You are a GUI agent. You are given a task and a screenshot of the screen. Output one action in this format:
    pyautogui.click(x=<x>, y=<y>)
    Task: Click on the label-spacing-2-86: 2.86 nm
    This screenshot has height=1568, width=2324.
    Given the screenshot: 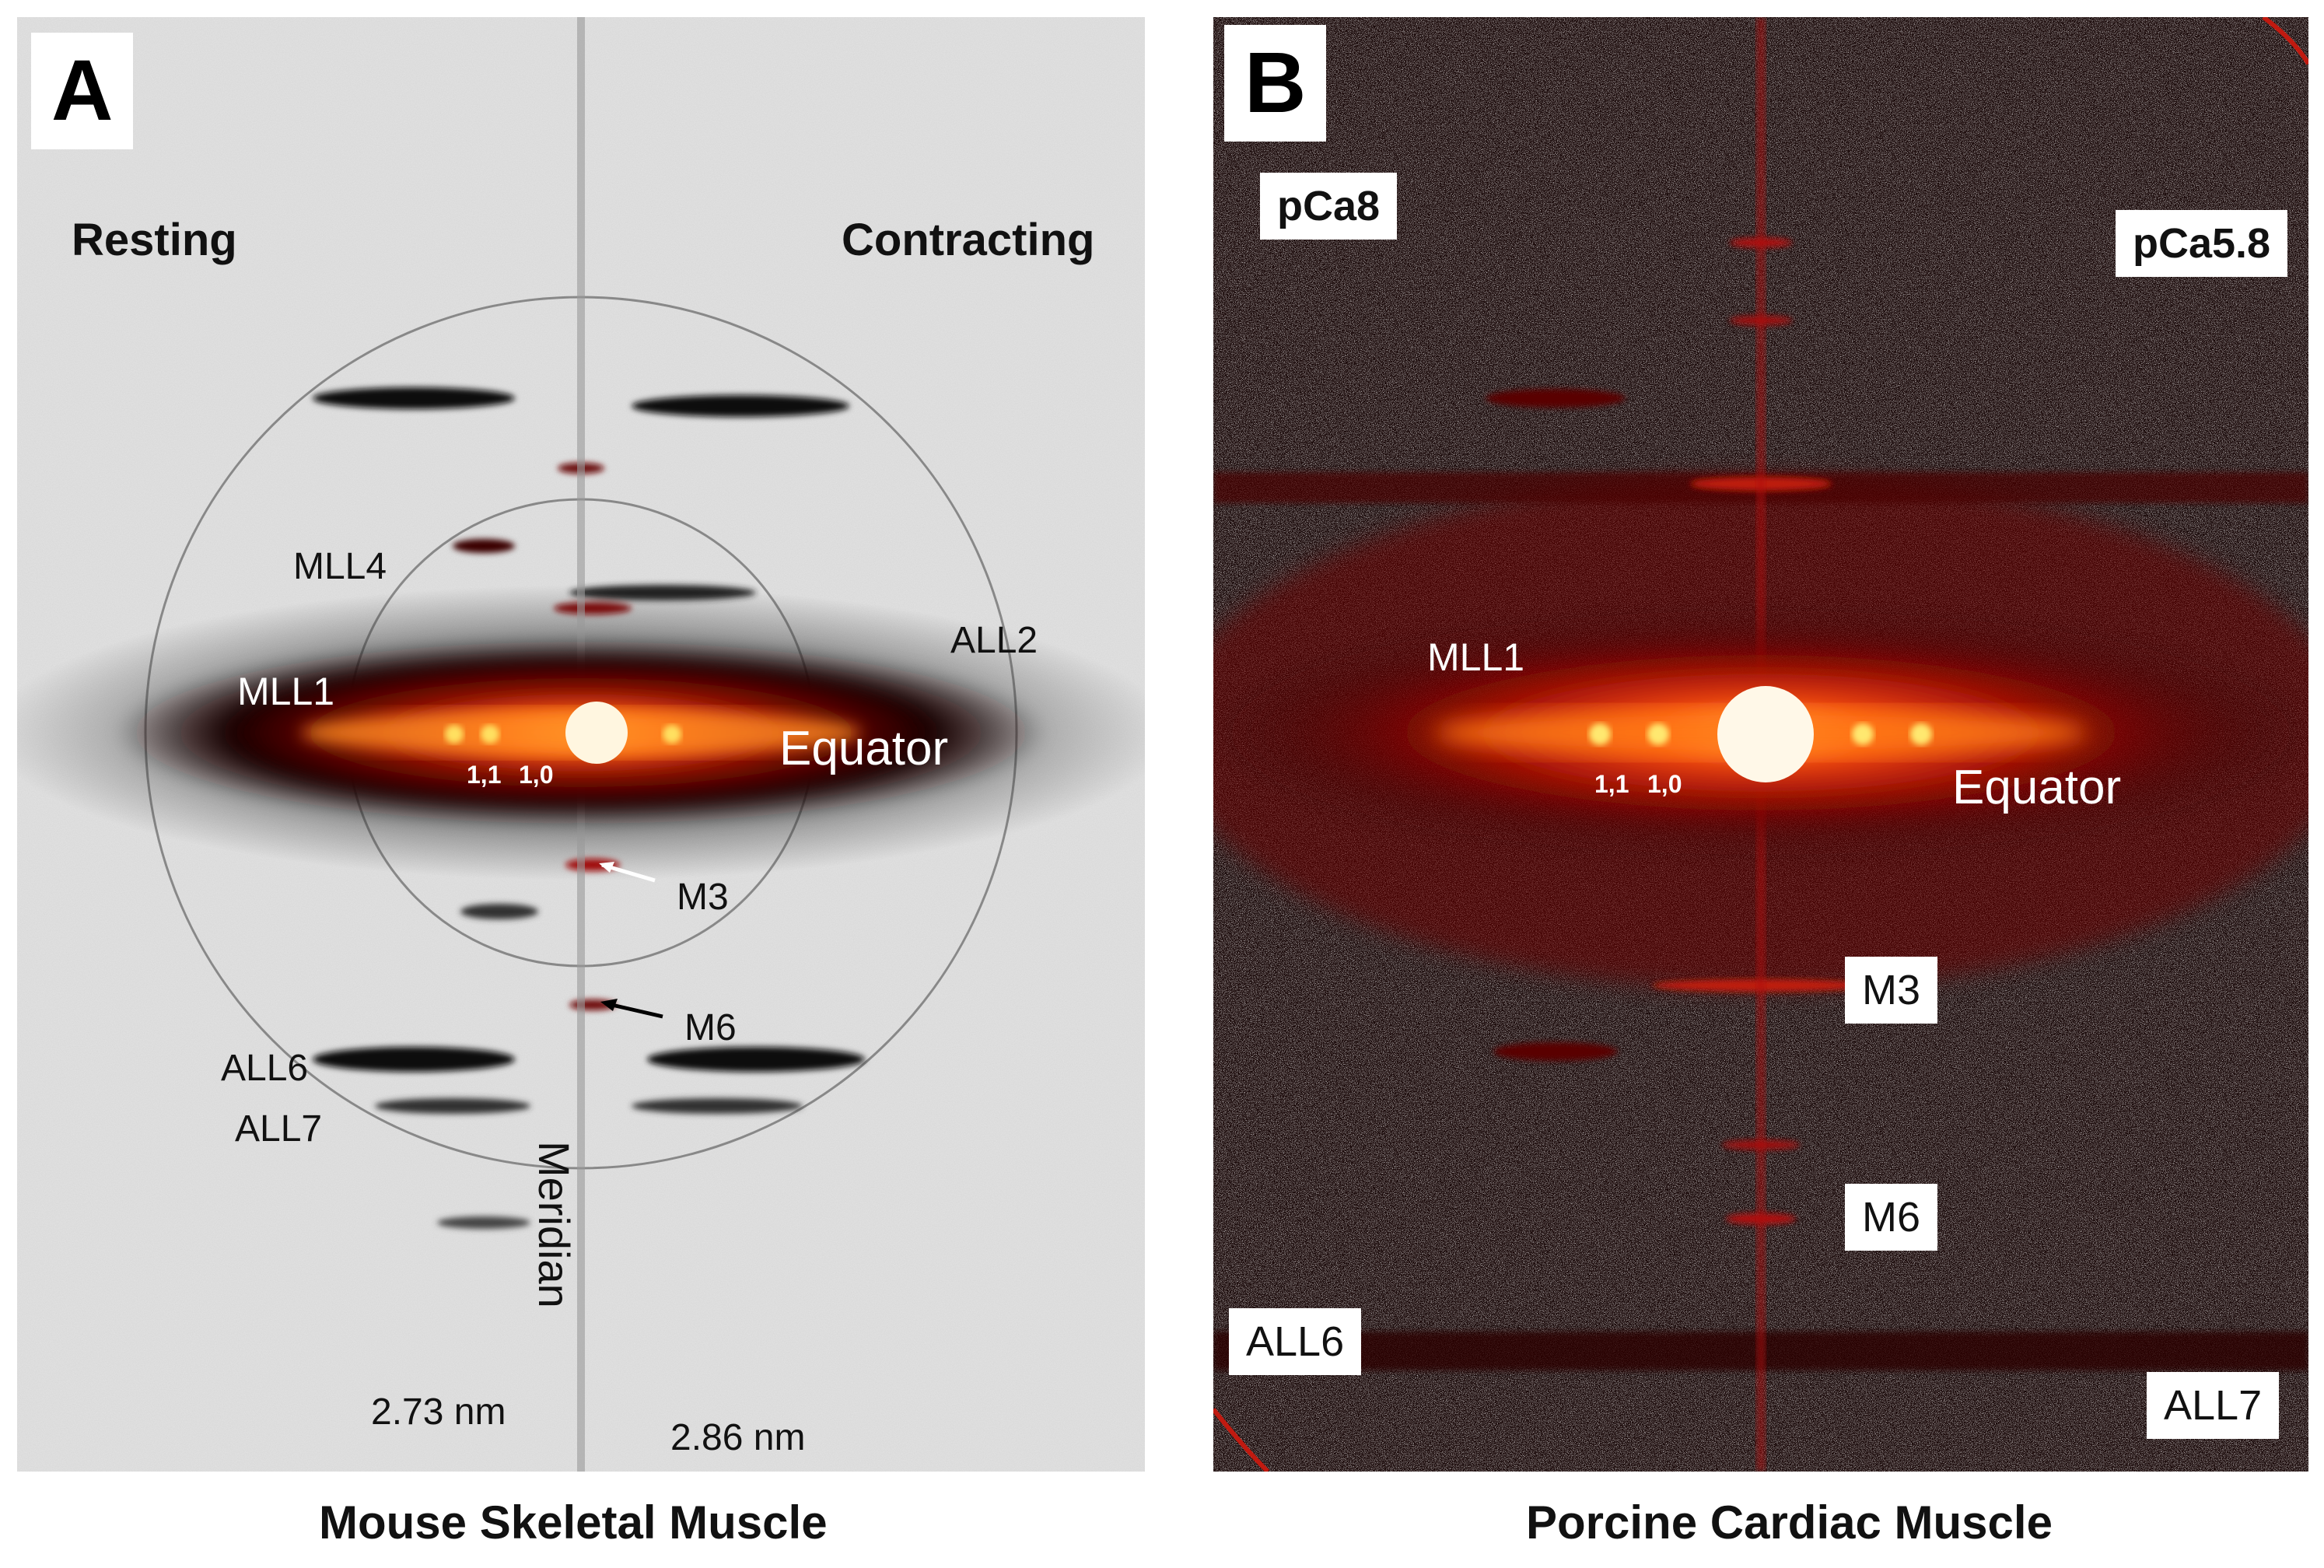 What is the action you would take?
    pyautogui.click(x=738, y=1437)
    